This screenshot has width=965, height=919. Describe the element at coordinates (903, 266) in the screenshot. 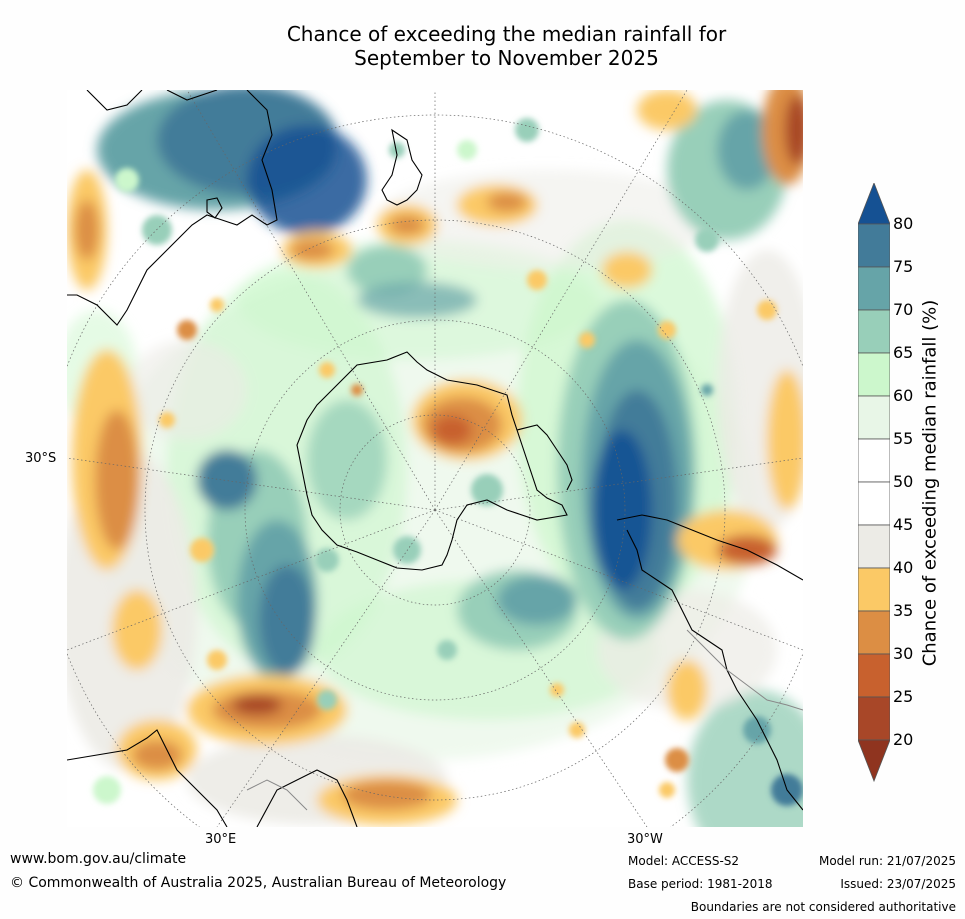

I see `colorbar-tick-label: 75` at that location.